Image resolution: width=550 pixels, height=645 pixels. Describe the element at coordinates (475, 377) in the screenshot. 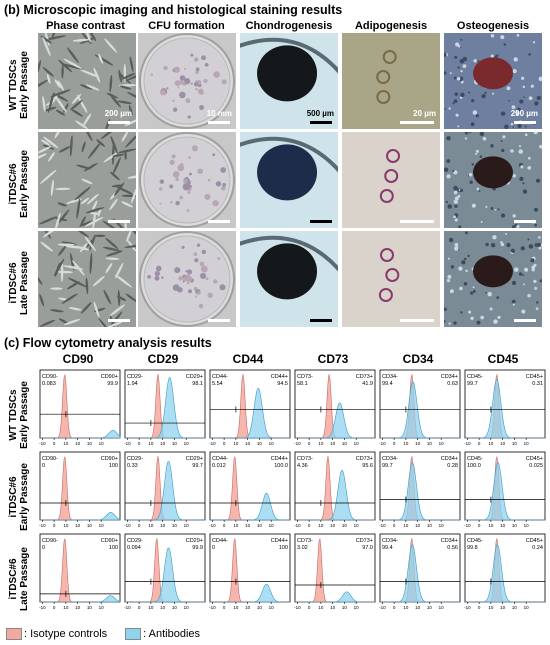

I see `negative-gate-label: CD45-` at that location.